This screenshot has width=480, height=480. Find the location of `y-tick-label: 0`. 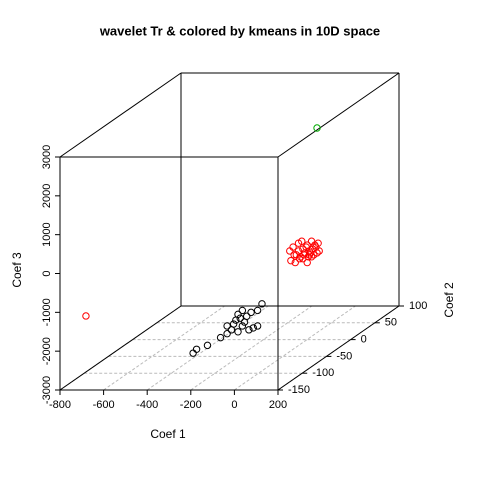

y-tick-label: 0 is located at coordinates (364, 340).